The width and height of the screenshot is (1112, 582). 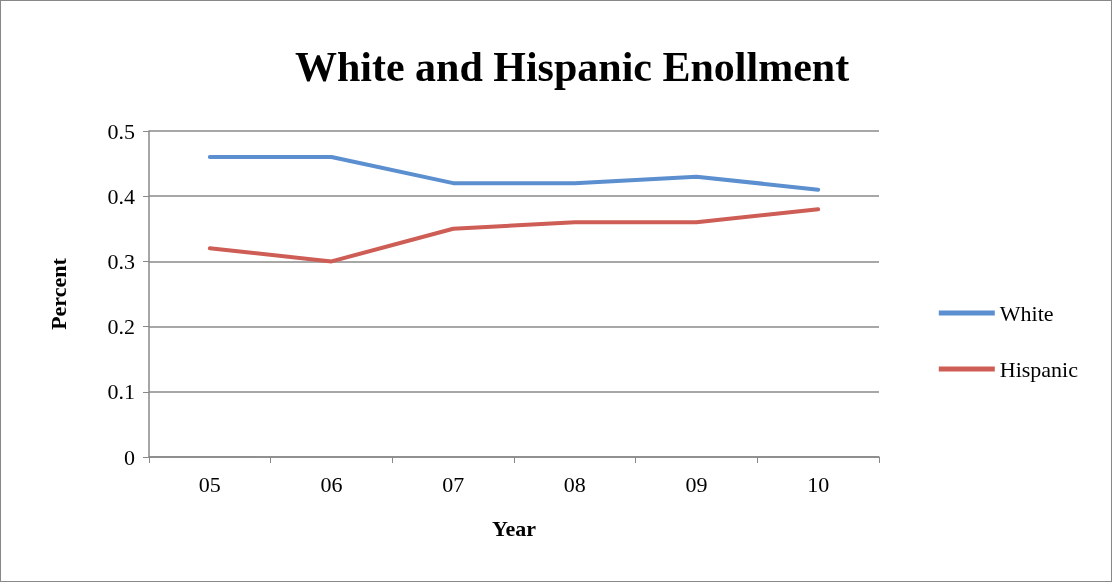 What do you see at coordinates (514, 528) in the screenshot?
I see `x-axis-title: Year` at bounding box center [514, 528].